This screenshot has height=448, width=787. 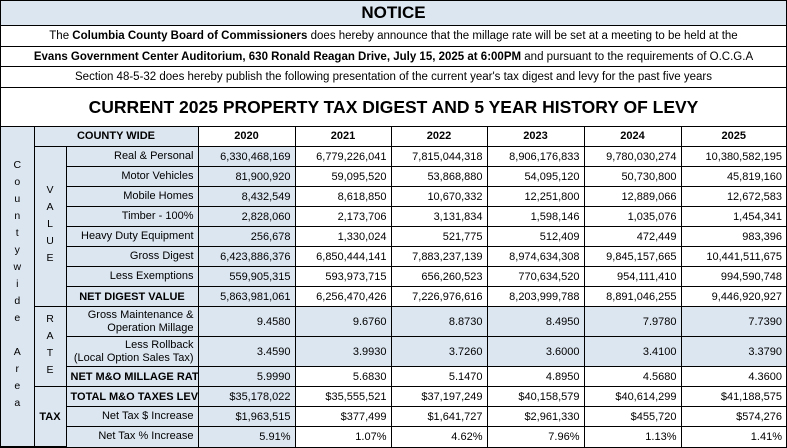 What do you see at coordinates (733, 176) in the screenshot?
I see `value-cell: 45,819,160` at bounding box center [733, 176].